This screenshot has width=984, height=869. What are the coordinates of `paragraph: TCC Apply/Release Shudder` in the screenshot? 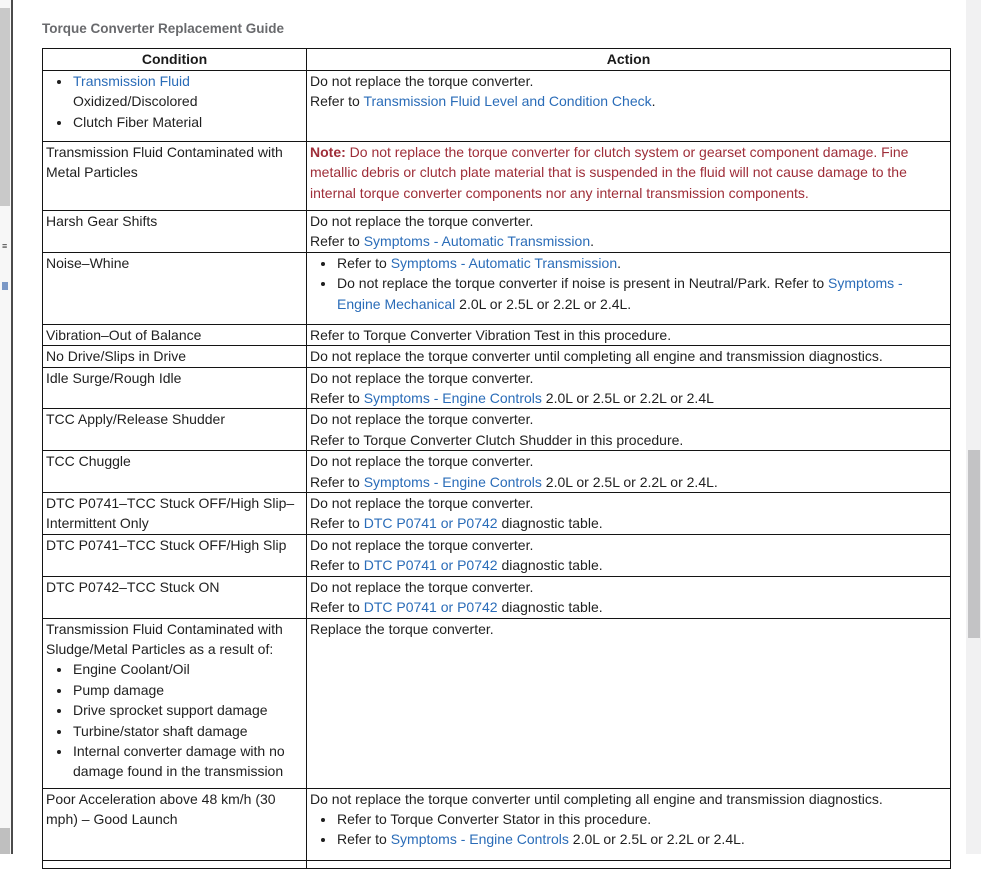 It's located at (174, 420).